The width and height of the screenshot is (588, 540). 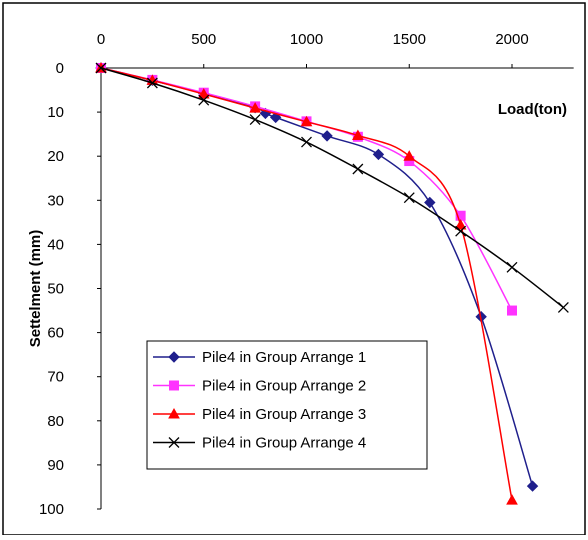 I want to click on legend-label-2: Pile4 in Group Arrange 2, so click(x=284, y=386).